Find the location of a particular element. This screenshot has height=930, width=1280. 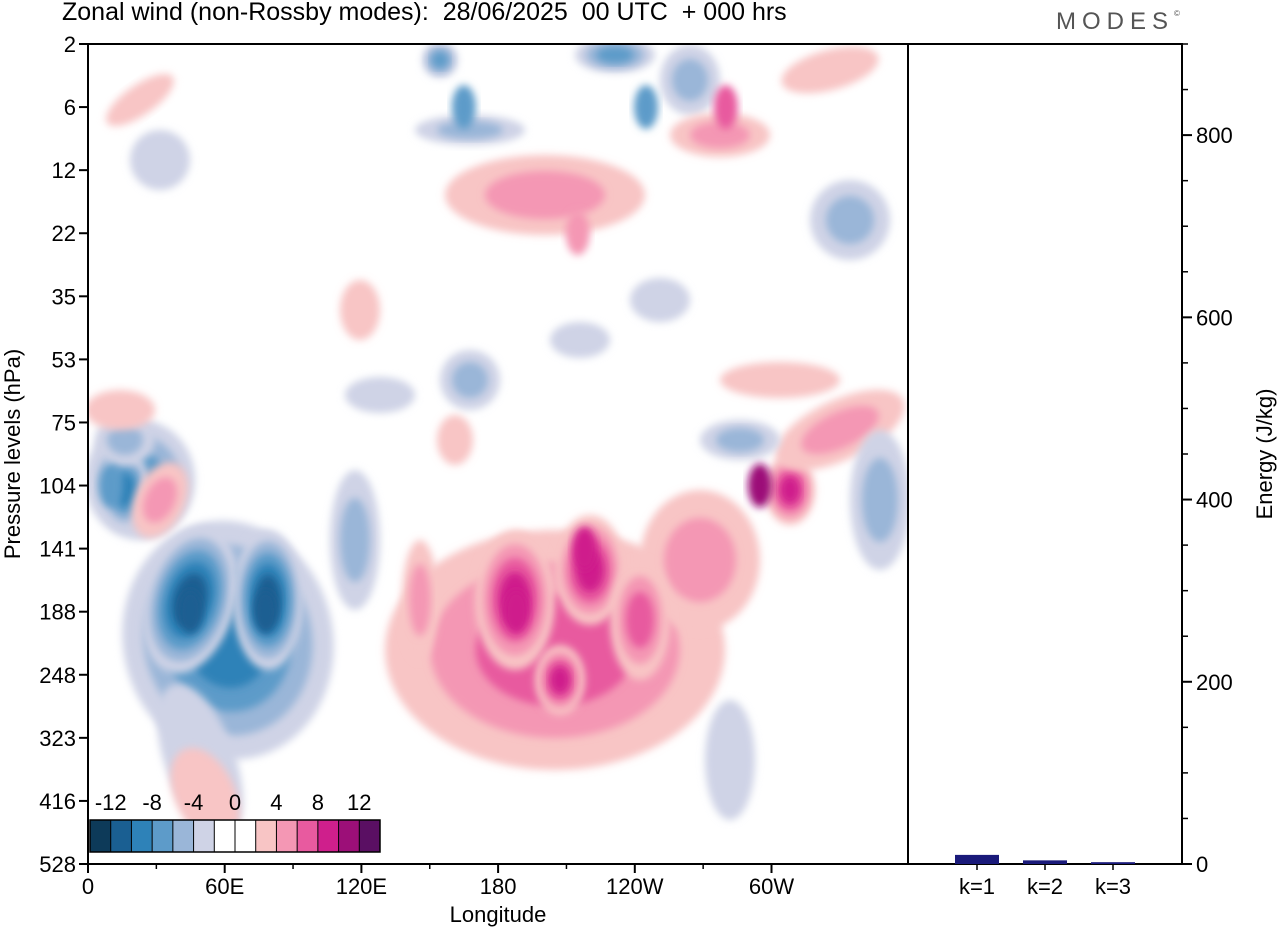

colorbar: -12 -8 -4 0 4 8 12 is located at coordinates (235, 821).